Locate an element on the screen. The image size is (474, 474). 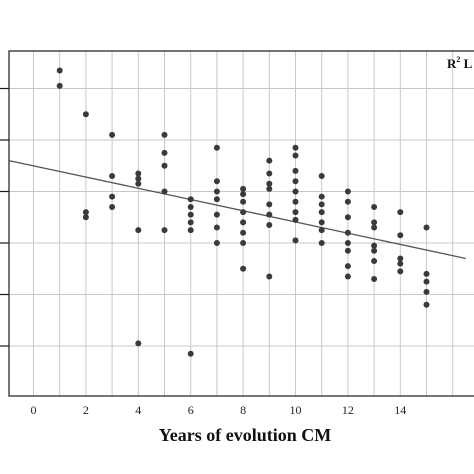
x-axis-title: Years of evolution CM is located at coordinates (245, 435).